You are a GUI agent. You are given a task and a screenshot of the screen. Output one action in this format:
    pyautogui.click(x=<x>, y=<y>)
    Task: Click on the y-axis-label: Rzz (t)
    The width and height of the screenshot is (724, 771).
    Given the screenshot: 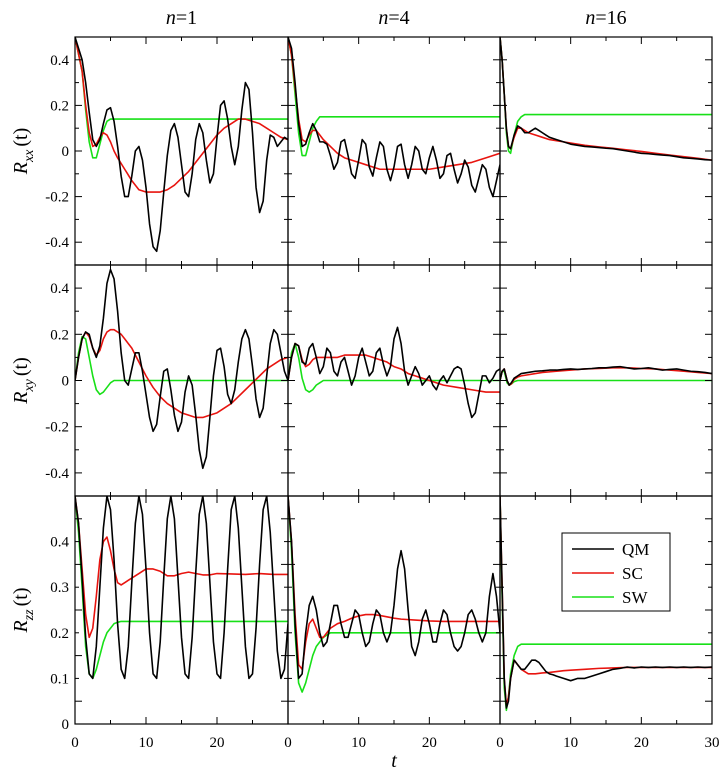 What is the action you would take?
    pyautogui.click(x=23, y=610)
    